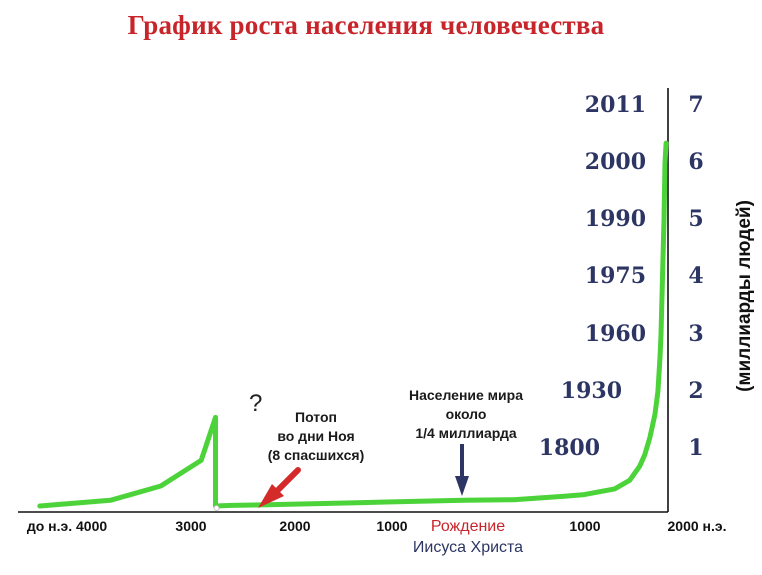 Image resolution: width=762 pixels, height=575 pixels. Describe the element at coordinates (696, 390) in the screenshot. I see `y-tick-label-2: 2` at that location.